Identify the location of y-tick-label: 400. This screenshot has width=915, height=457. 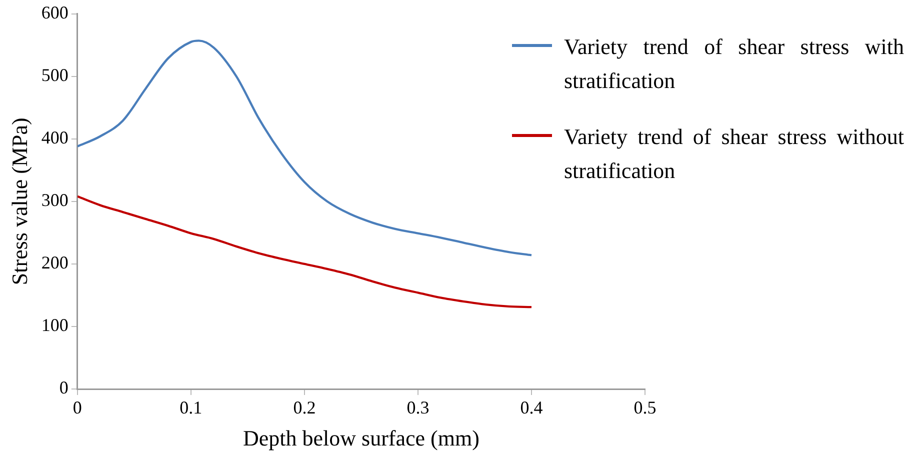
(54, 138).